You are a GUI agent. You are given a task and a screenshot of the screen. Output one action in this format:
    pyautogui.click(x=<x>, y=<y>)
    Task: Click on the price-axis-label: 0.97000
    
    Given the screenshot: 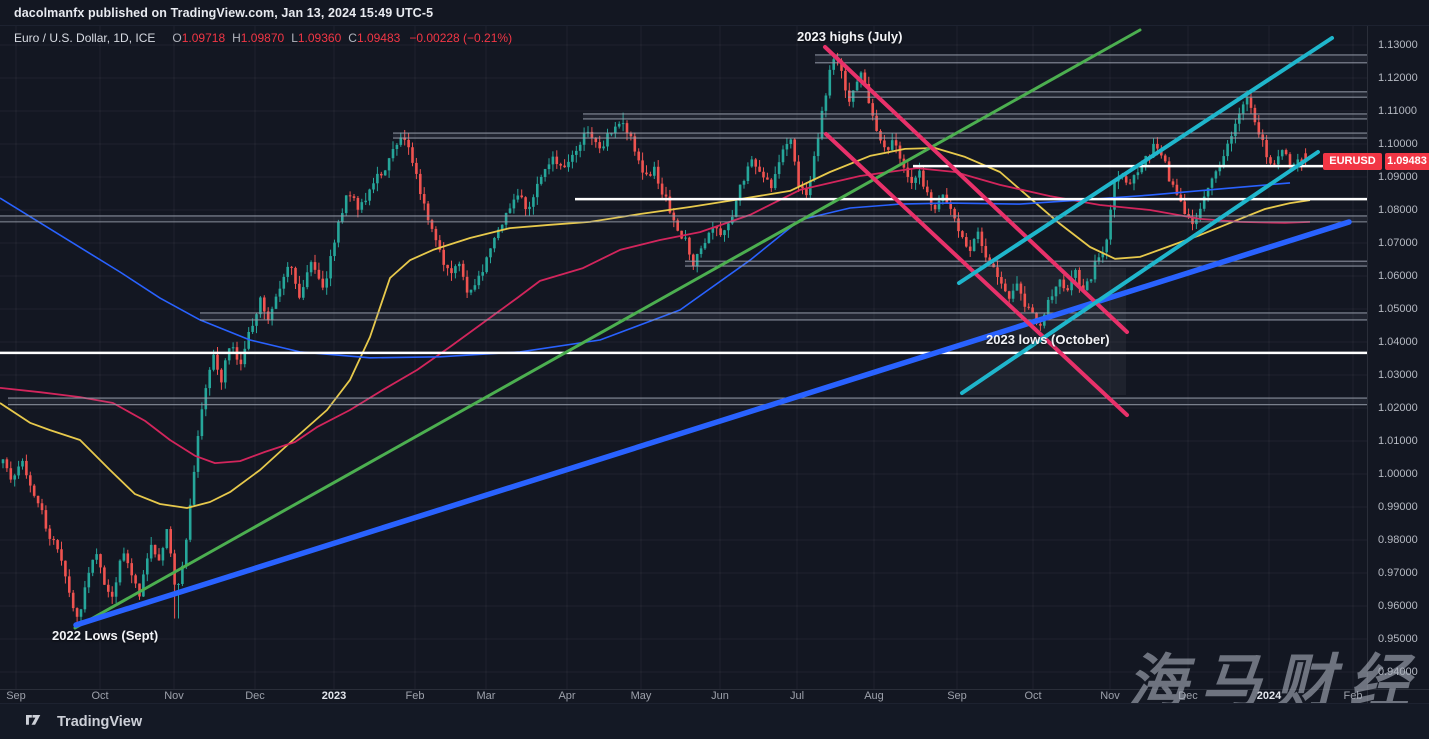 What is the action you would take?
    pyautogui.click(x=1398, y=572)
    